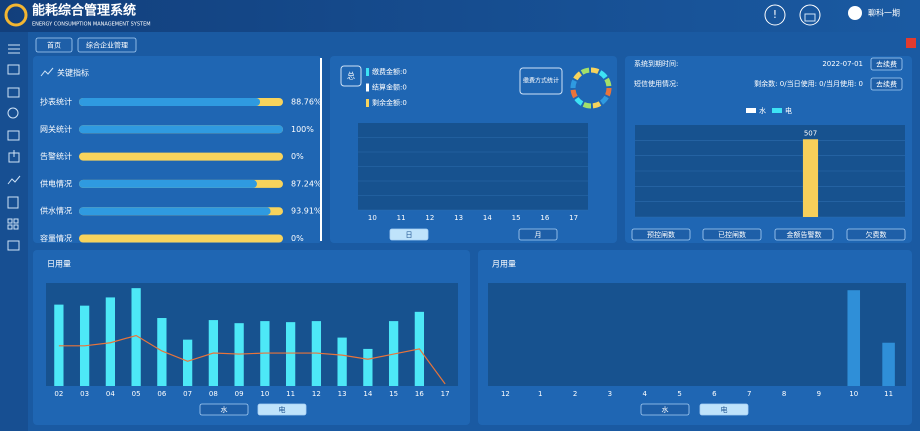 Image resolution: width=920 pixels, height=431 pixels. What do you see at coordinates (56, 183) in the screenshot?
I see `row-label: 供电情况` at bounding box center [56, 183].